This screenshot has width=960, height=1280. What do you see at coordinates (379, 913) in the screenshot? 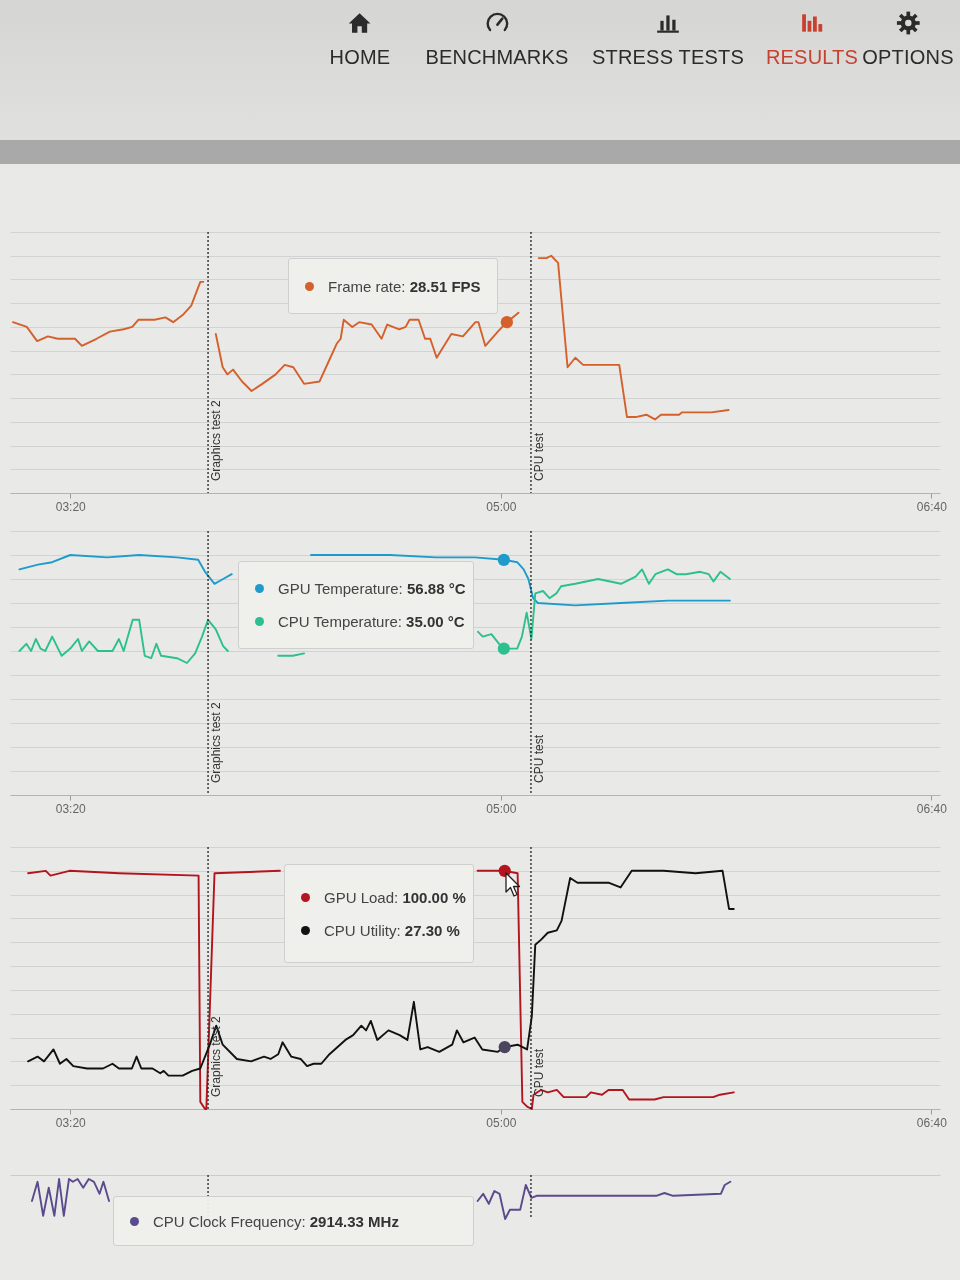
I see `tooltip-box: GPU Load: 100.00 % CPU Utility: 27.30 %` at bounding box center [379, 913].